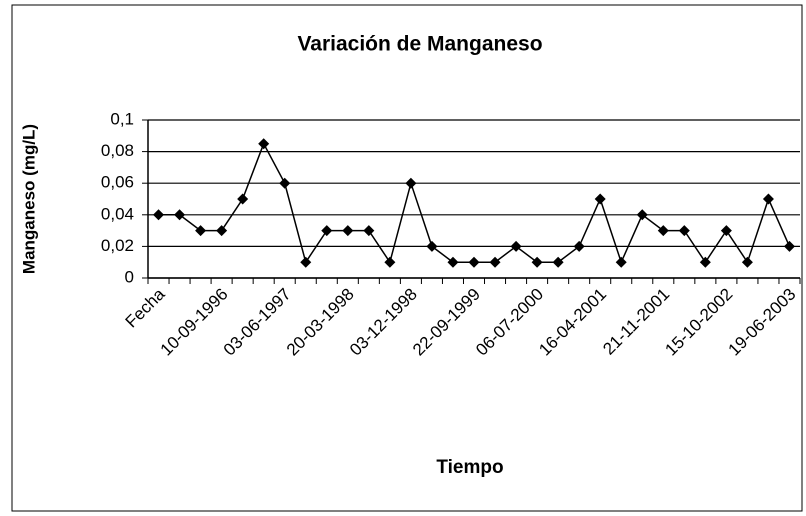  I want to click on y-tick-label: 0,08, so click(117, 150).